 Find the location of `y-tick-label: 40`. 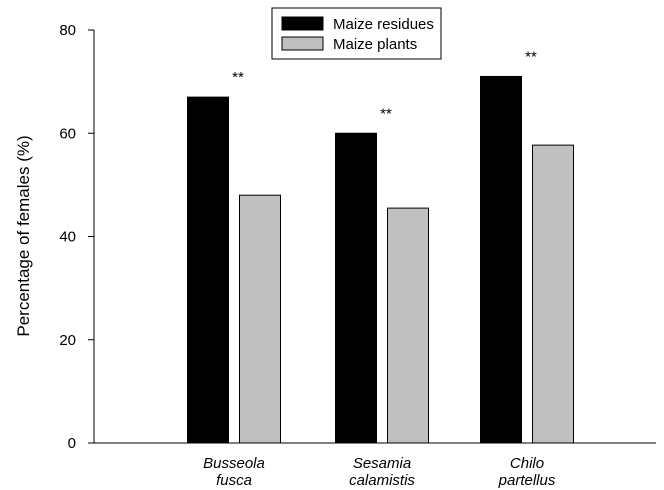

y-tick-label: 40 is located at coordinates (67, 237).